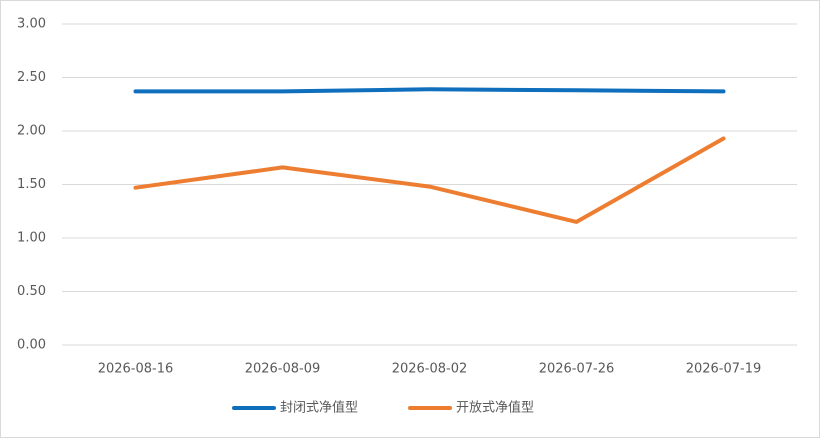  Describe the element at coordinates (31, 131) in the screenshot. I see `y-tick-label: 2.00` at that location.